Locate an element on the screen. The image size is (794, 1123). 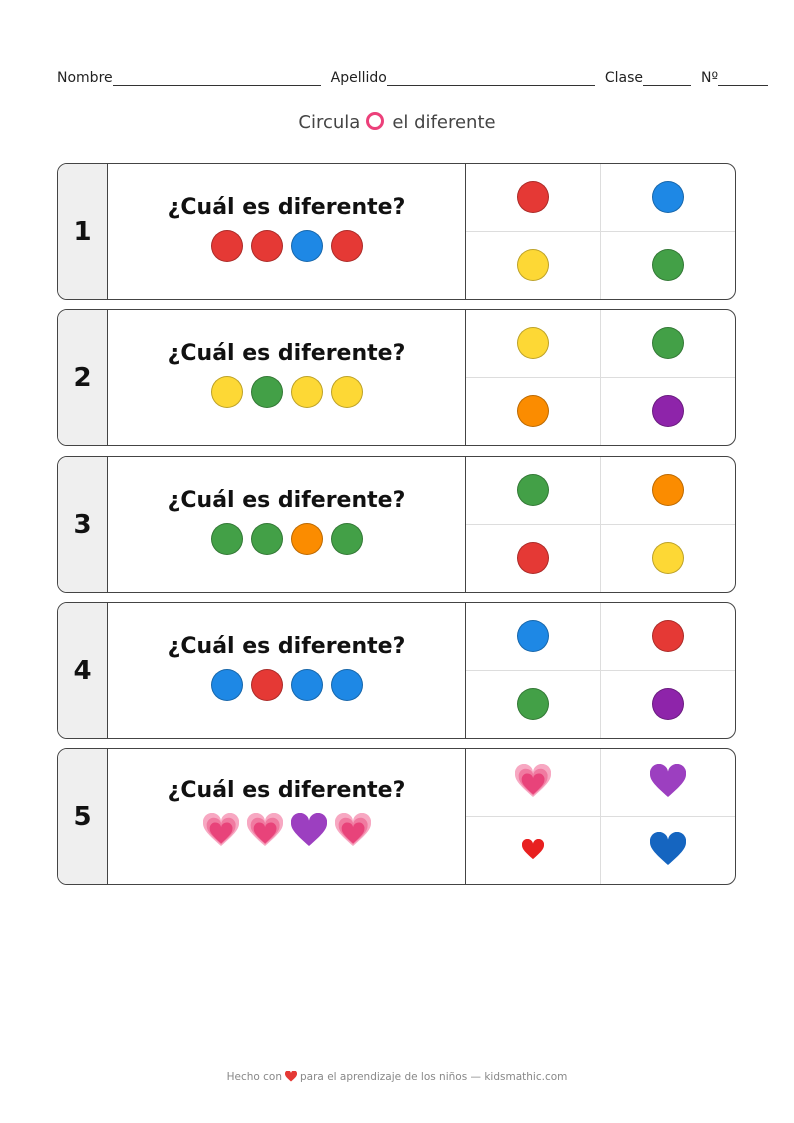
exercise-row: 4 ¿Cuál es diferente? is located at coordinates (396, 670).